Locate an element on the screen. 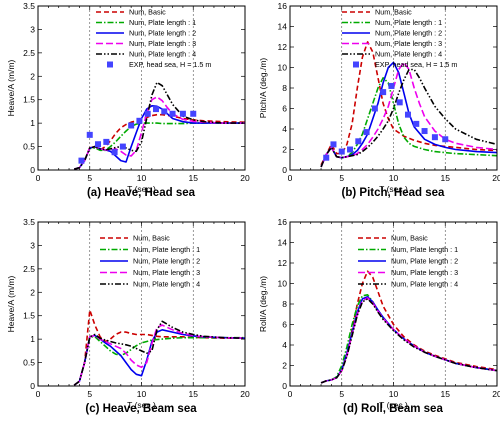  legend-marker is located at coordinates (110, 64).